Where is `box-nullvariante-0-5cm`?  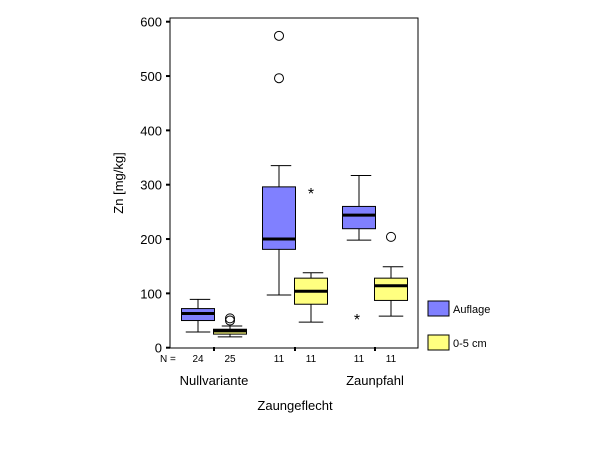
box-nullvariante-0-5cm is located at coordinates (230, 325).